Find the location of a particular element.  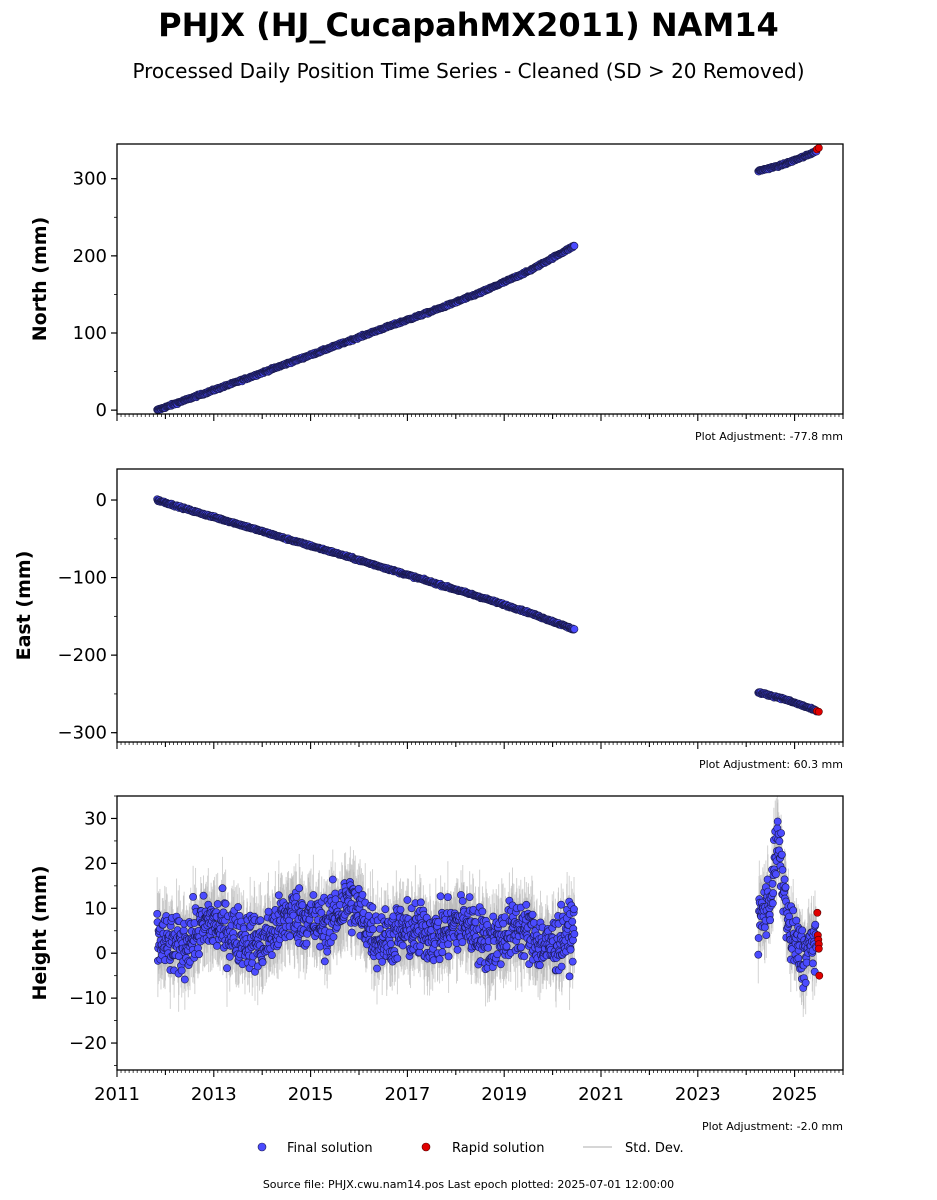

y-tick-label: 200 is located at coordinates (90, 256).